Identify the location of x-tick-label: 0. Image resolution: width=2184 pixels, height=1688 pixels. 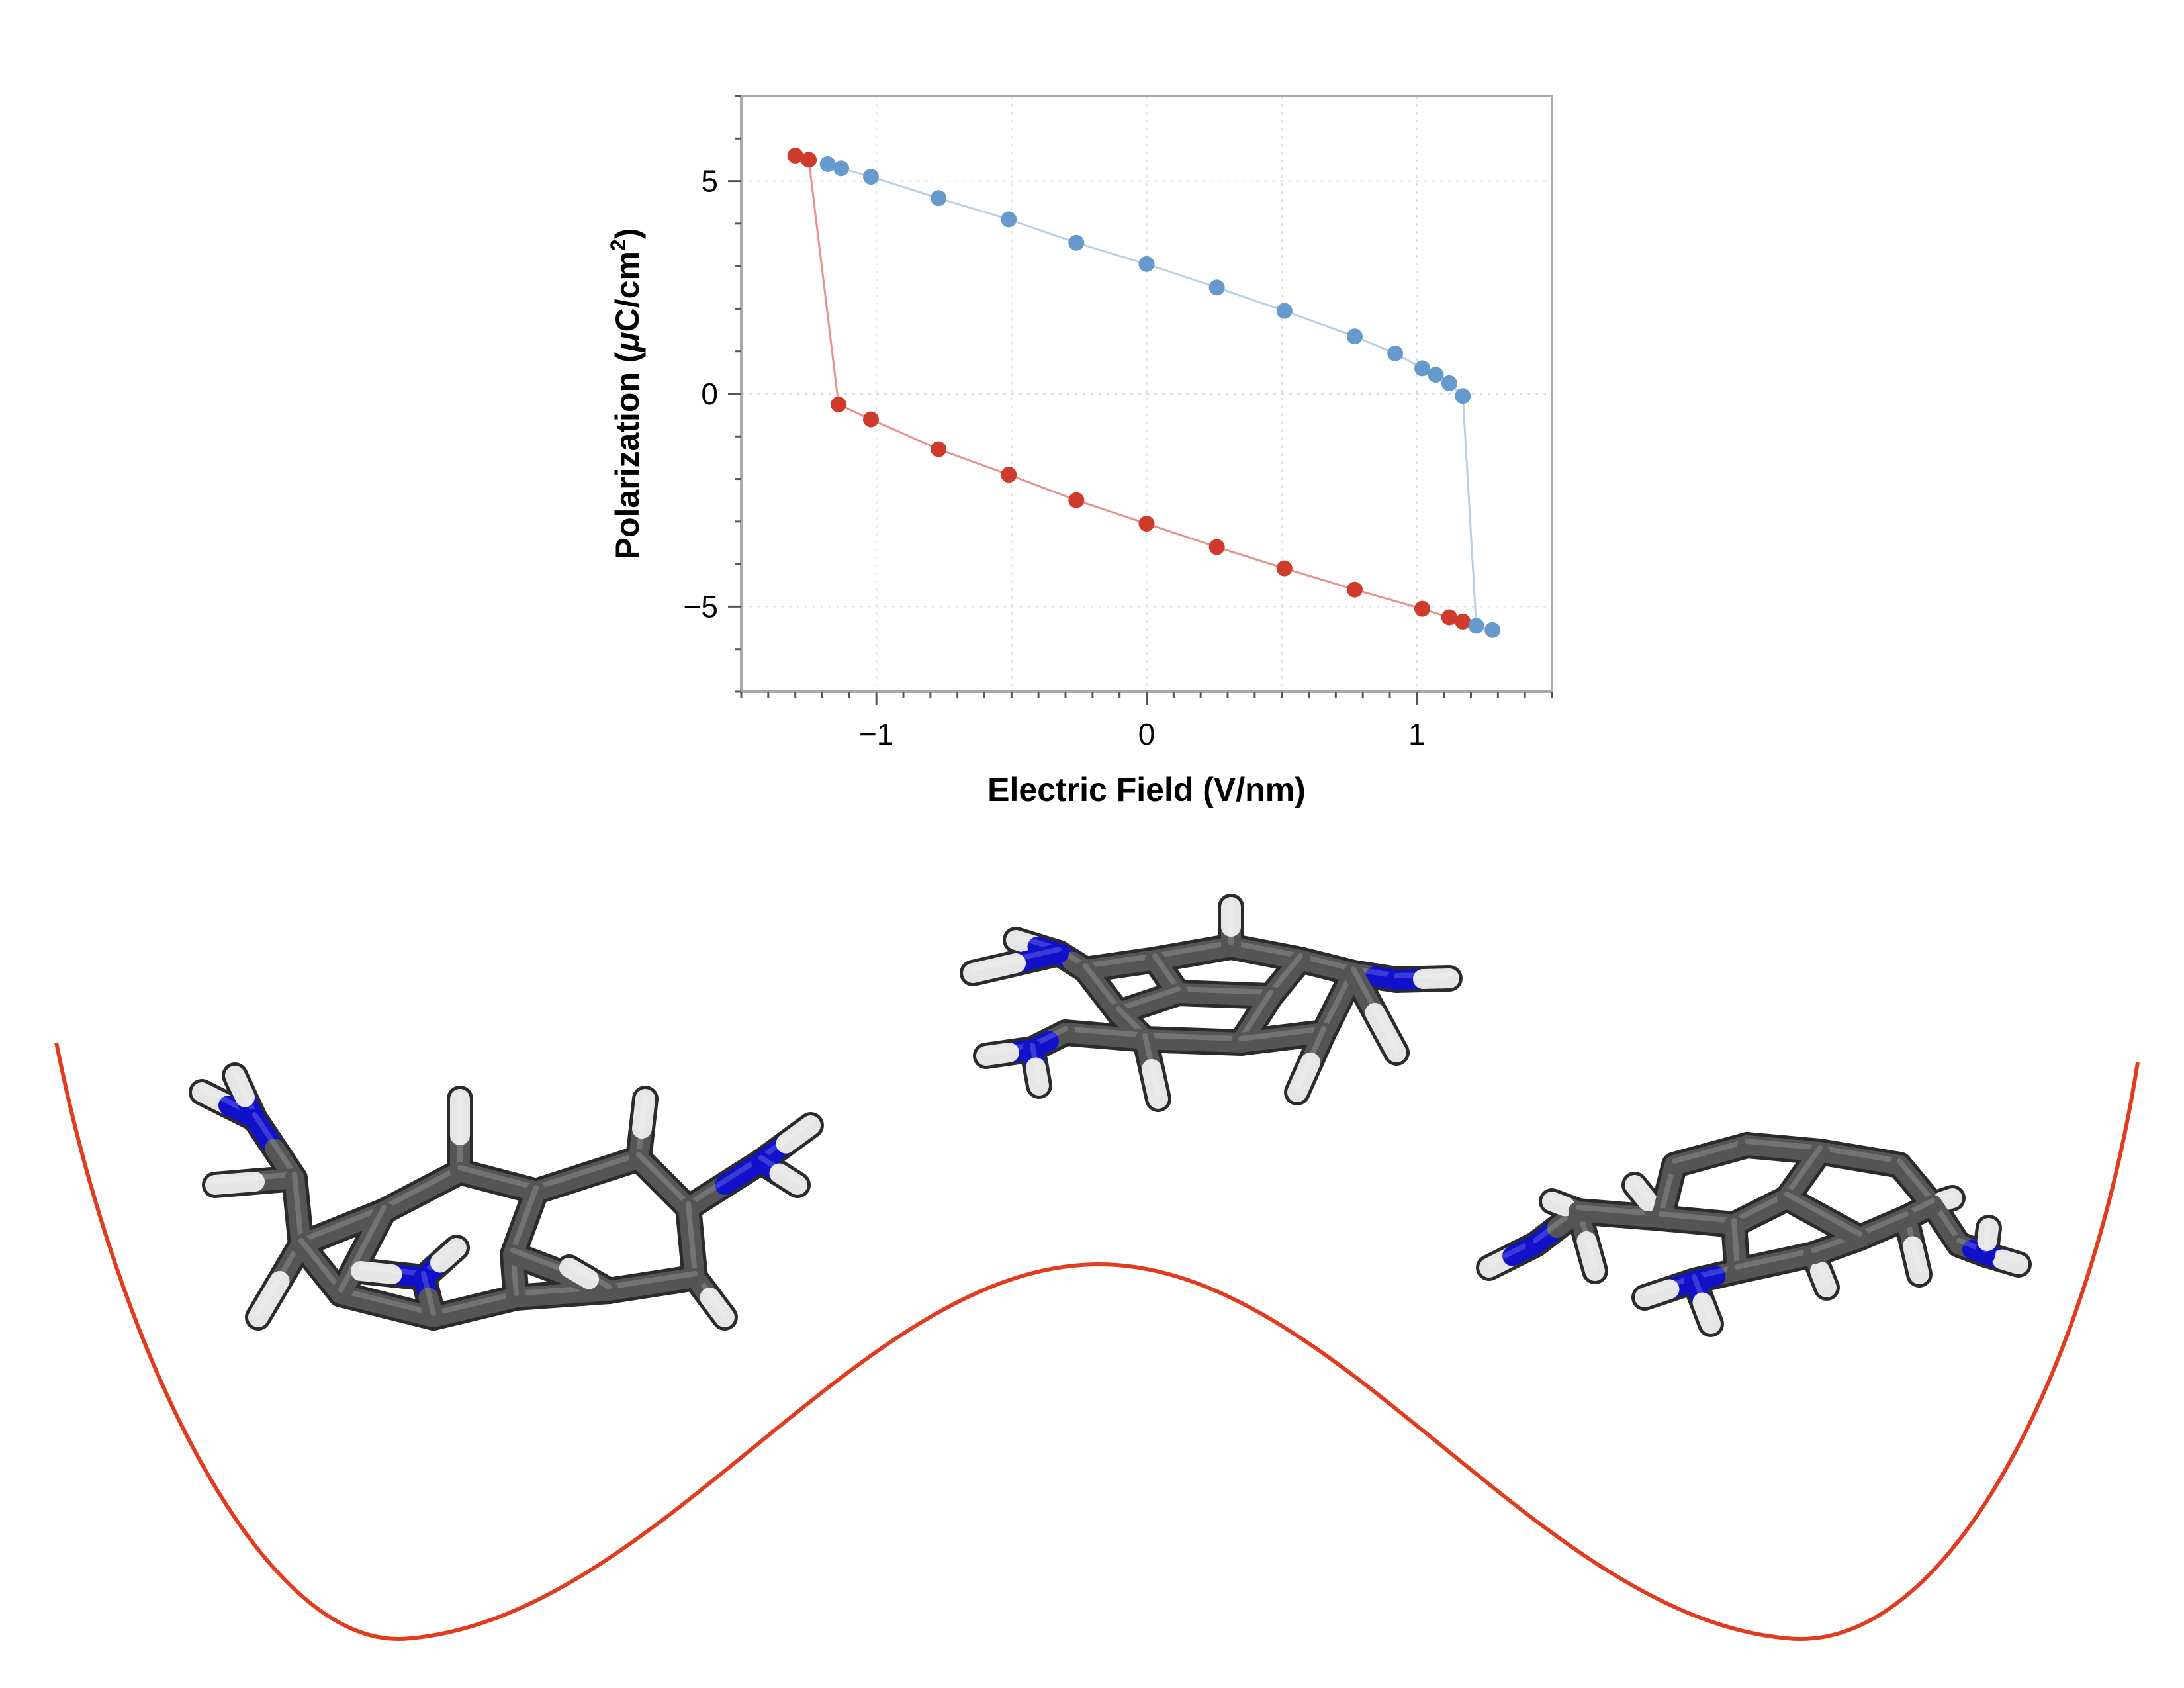
(1147, 734).